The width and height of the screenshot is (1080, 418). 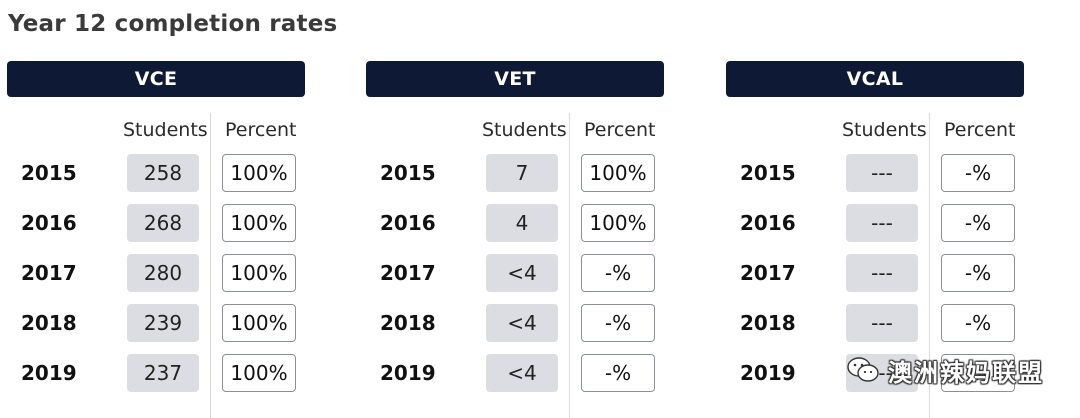 I want to click on table-row: 2016 --- -%, so click(x=876, y=223).